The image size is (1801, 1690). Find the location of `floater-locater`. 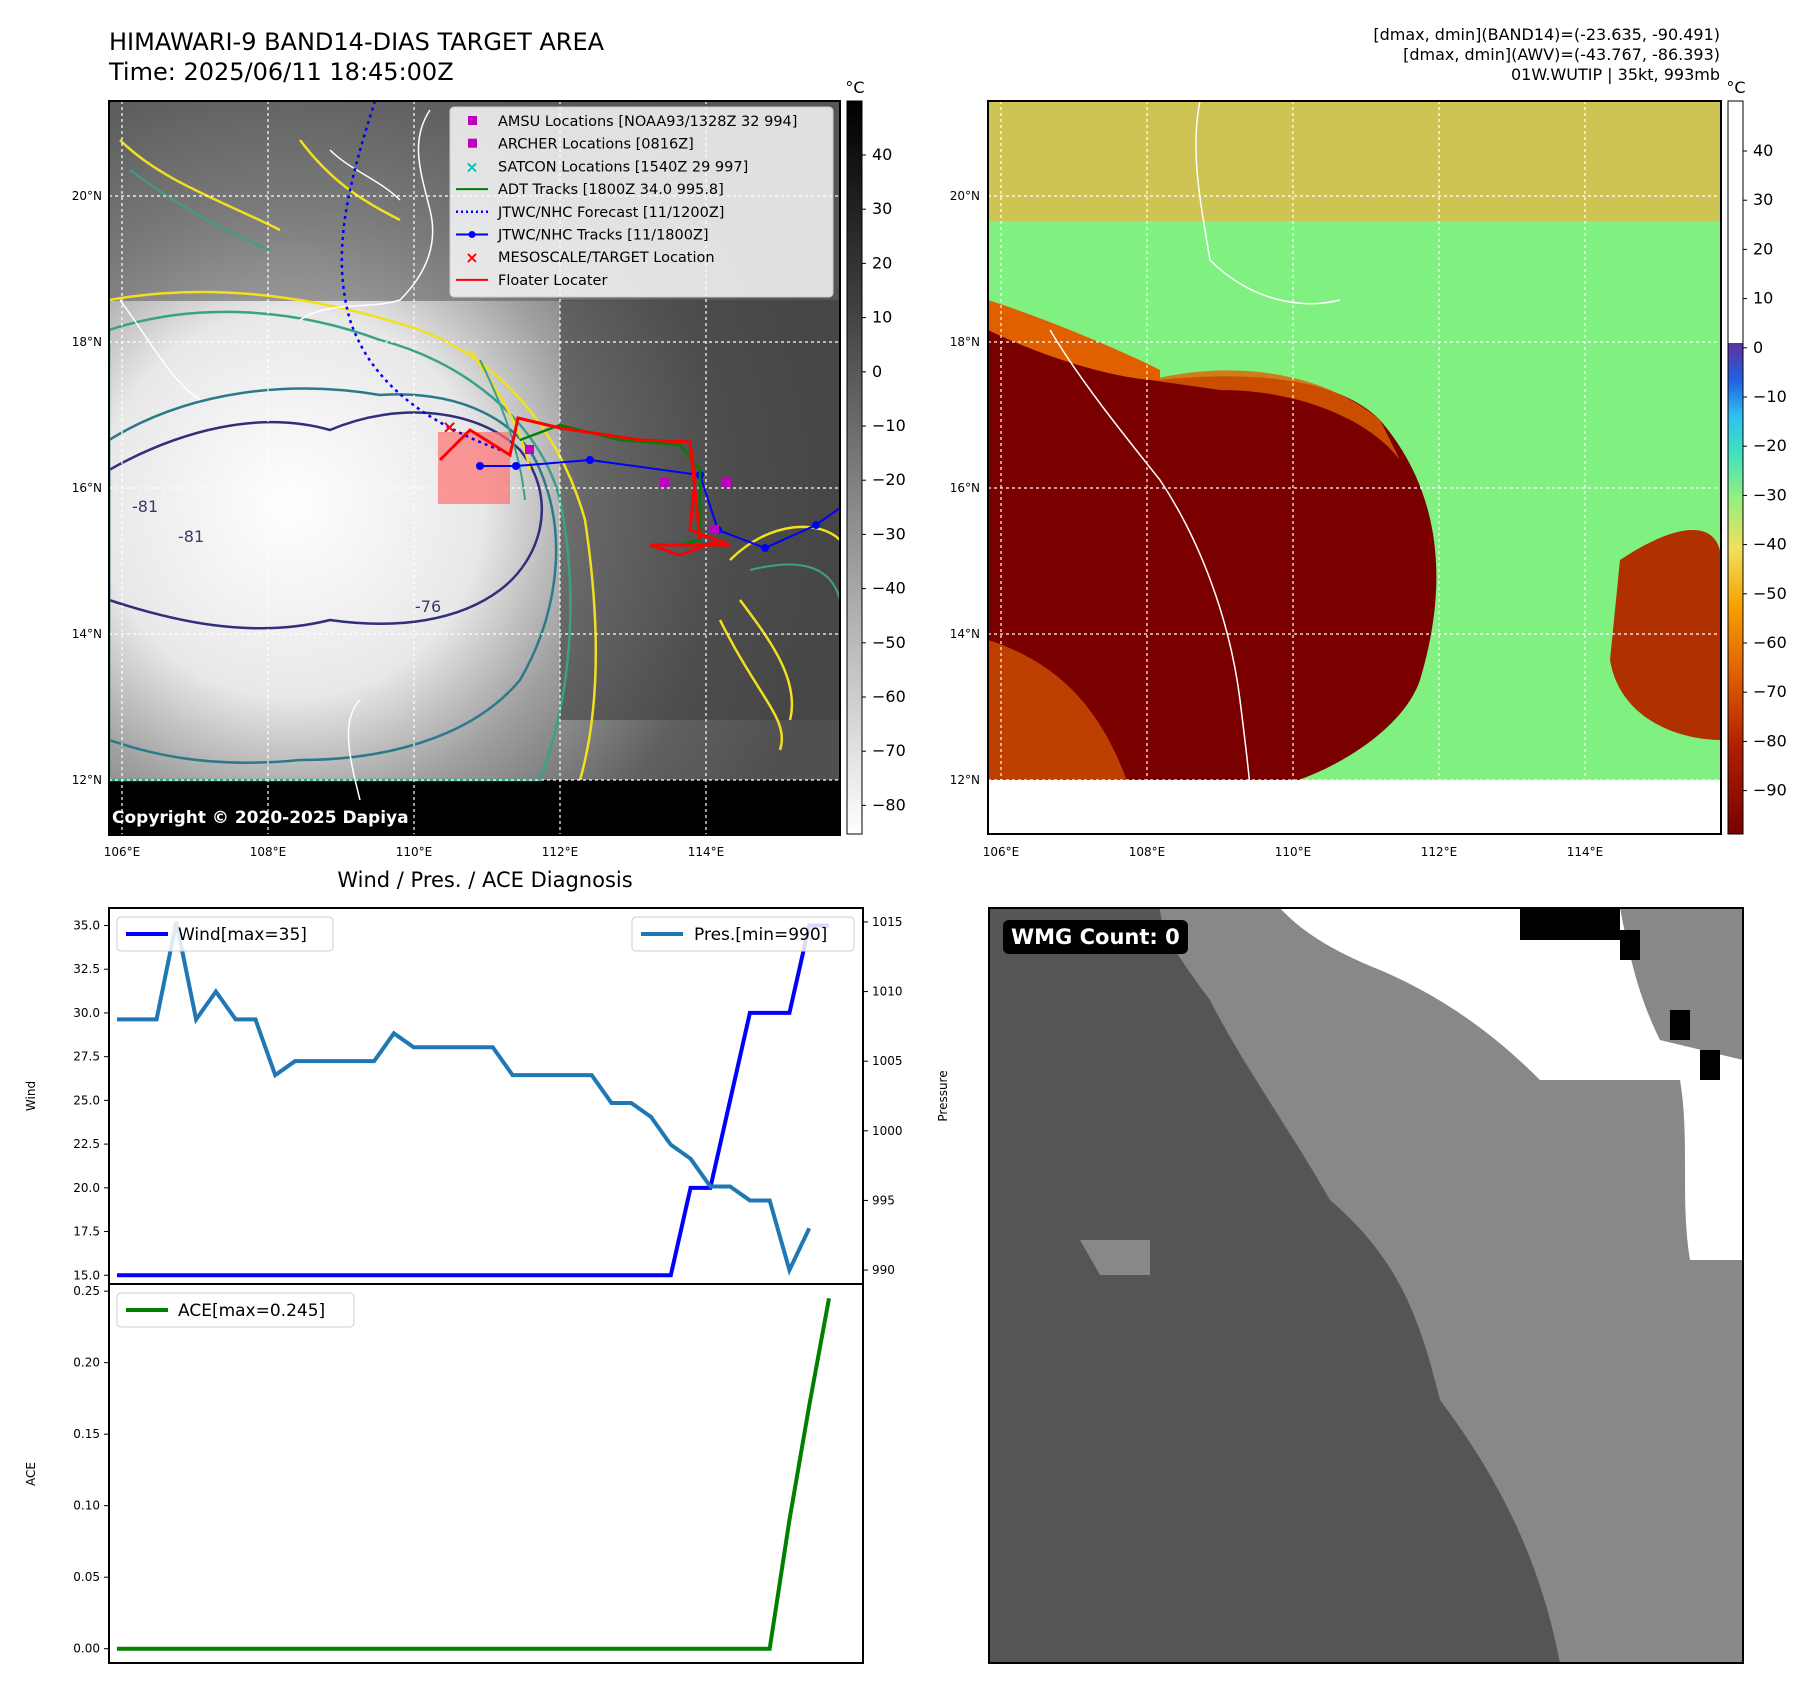

floater-locater is located at coordinates (584, 486).